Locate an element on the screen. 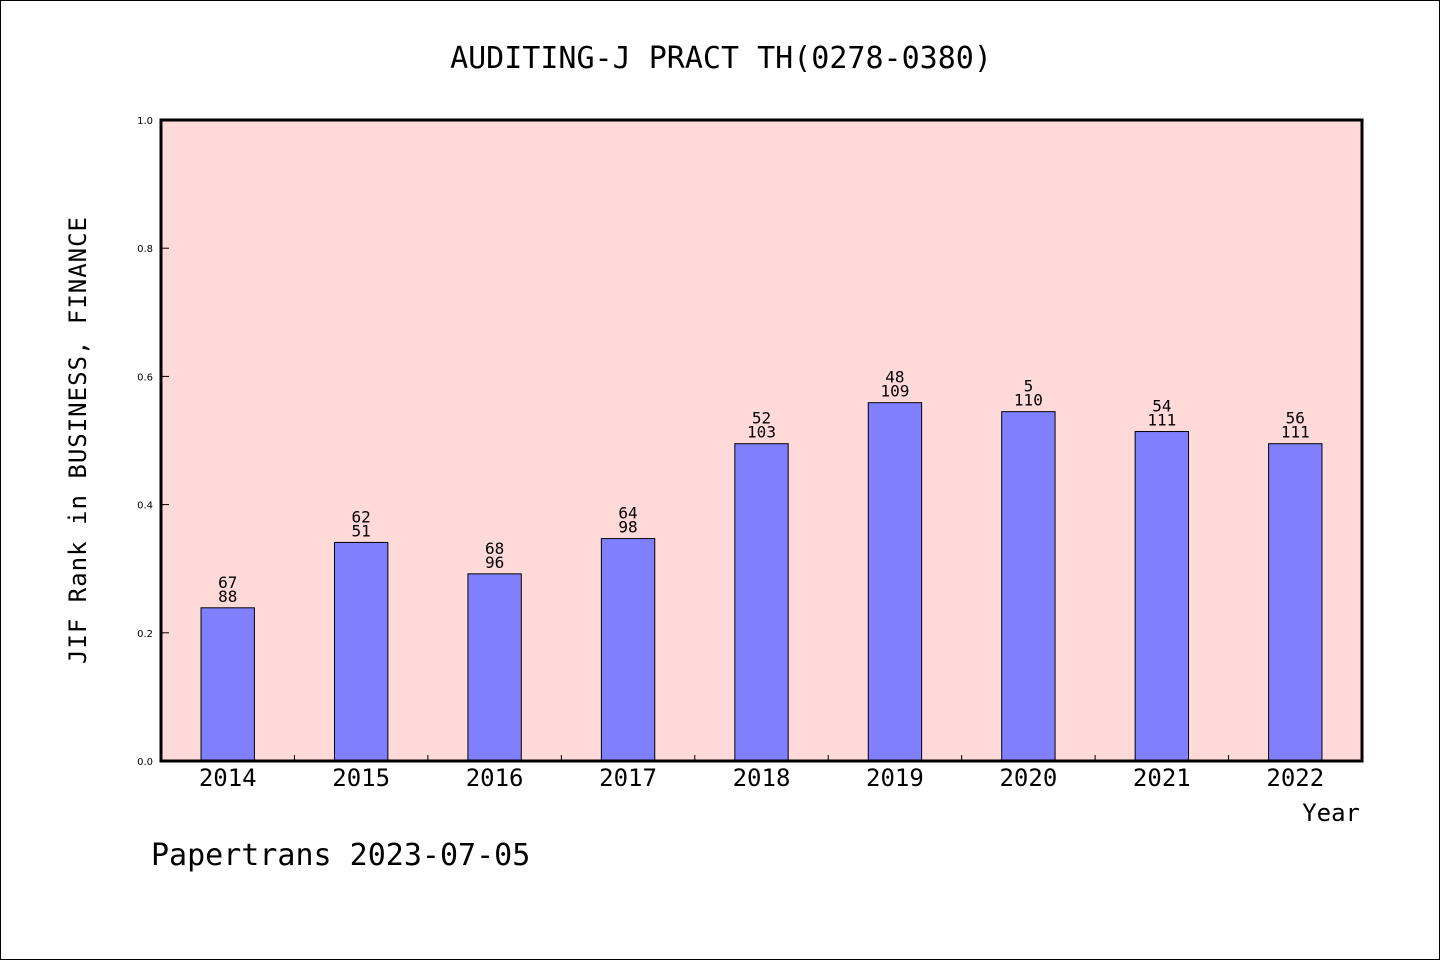  y-tick-label: 0.2 is located at coordinates (145, 634).